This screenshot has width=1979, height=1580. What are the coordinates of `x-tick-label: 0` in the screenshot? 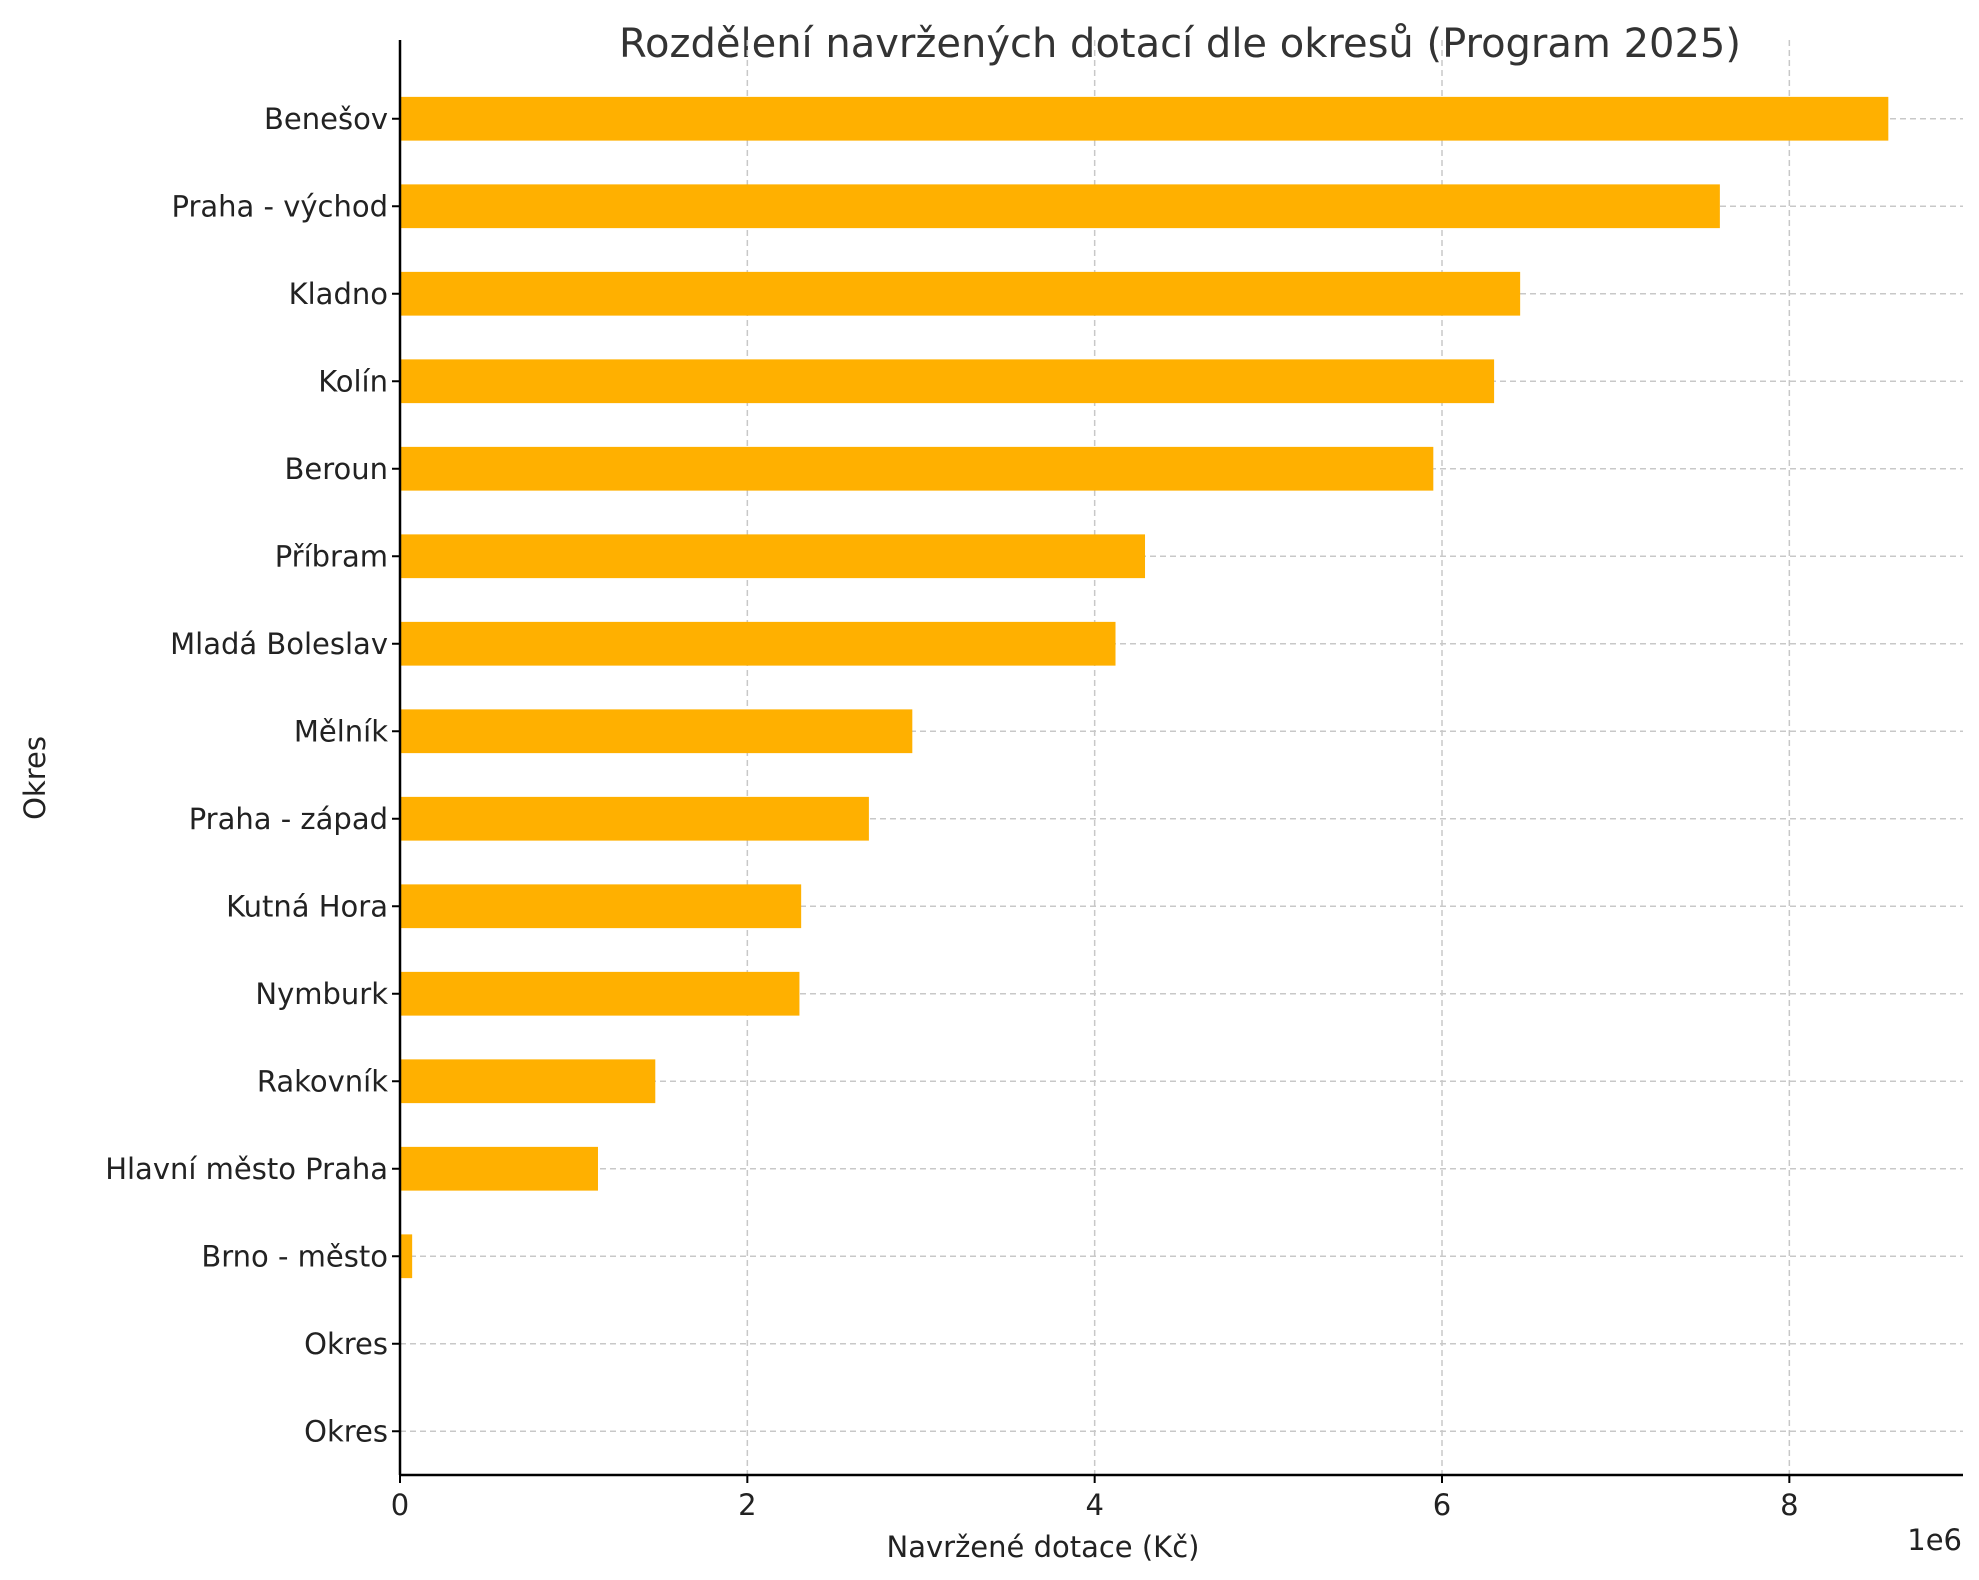 It's located at (400, 1505).